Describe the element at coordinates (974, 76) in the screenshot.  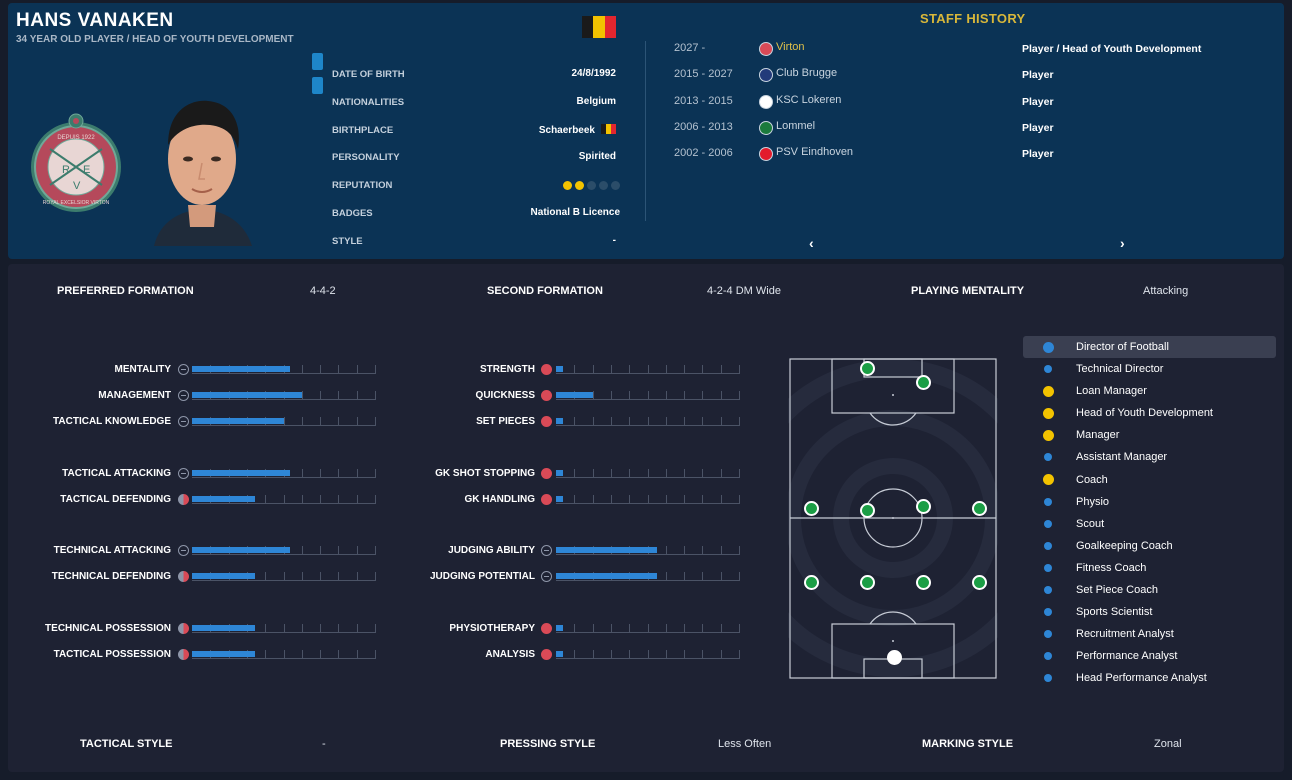
I see `history-row: 2015 - 2027 Club Brugge Player` at that location.